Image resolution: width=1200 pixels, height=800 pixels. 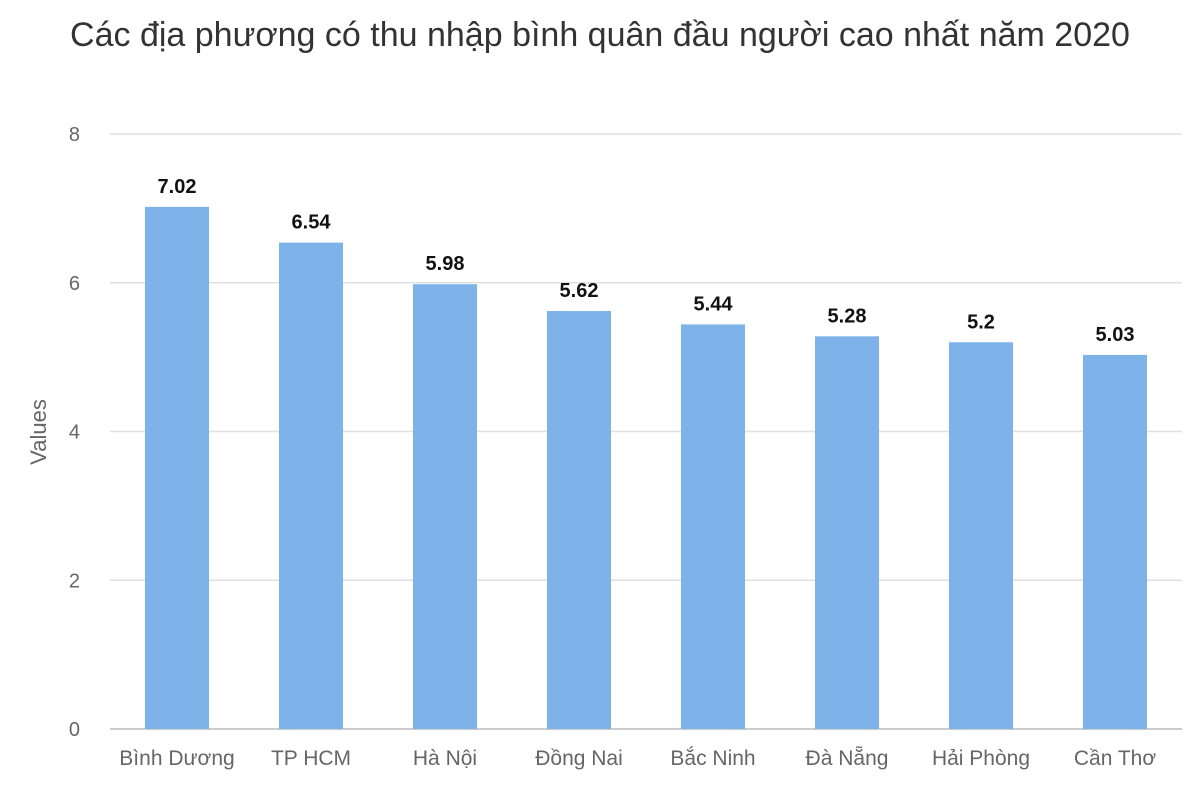 What do you see at coordinates (445, 758) in the screenshot?
I see `x-tick-label: Hà Nội` at bounding box center [445, 758].